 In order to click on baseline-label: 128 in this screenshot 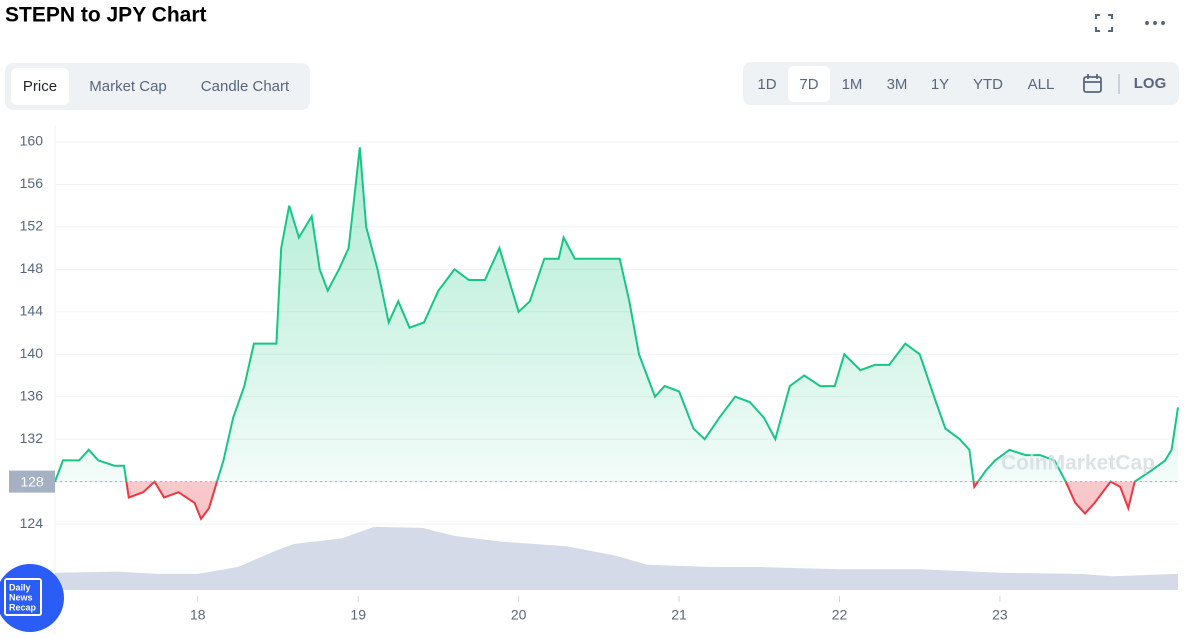, I will do `click(32, 481)`.